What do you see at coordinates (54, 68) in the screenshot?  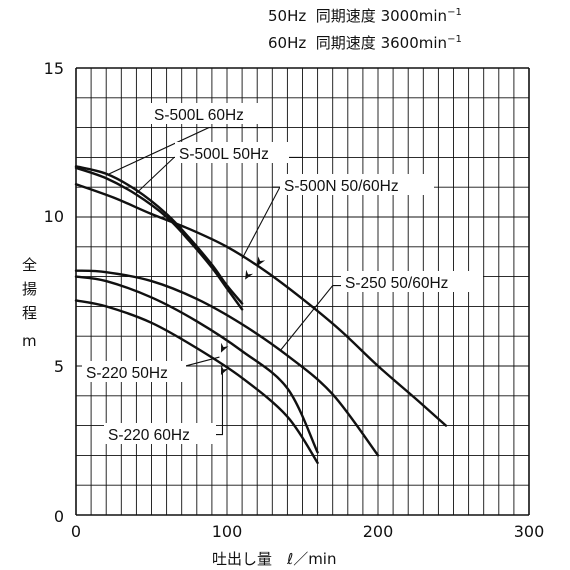 I see `y-tick-15: 15` at bounding box center [54, 68].